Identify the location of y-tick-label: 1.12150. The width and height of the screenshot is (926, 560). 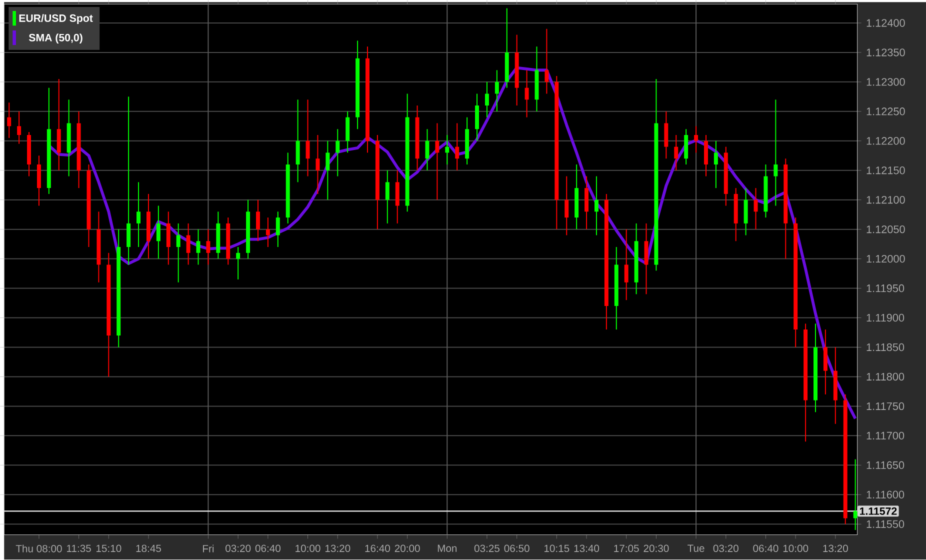
(885, 170).